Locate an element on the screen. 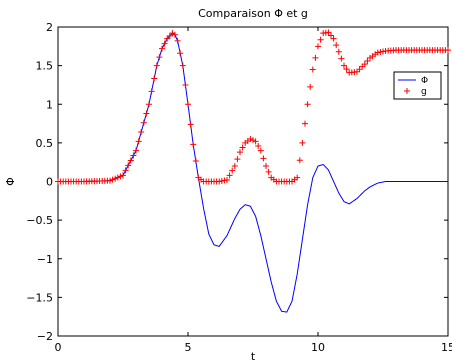  x-tick-label: 0 is located at coordinates (58, 347).